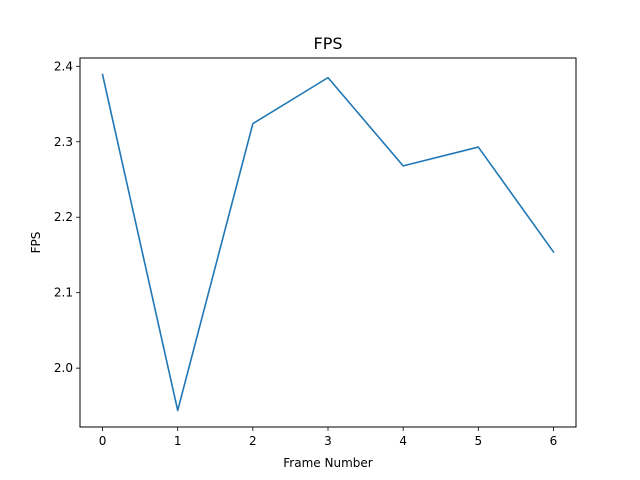  I want to click on y-tick-label: 2.0, so click(63, 368).